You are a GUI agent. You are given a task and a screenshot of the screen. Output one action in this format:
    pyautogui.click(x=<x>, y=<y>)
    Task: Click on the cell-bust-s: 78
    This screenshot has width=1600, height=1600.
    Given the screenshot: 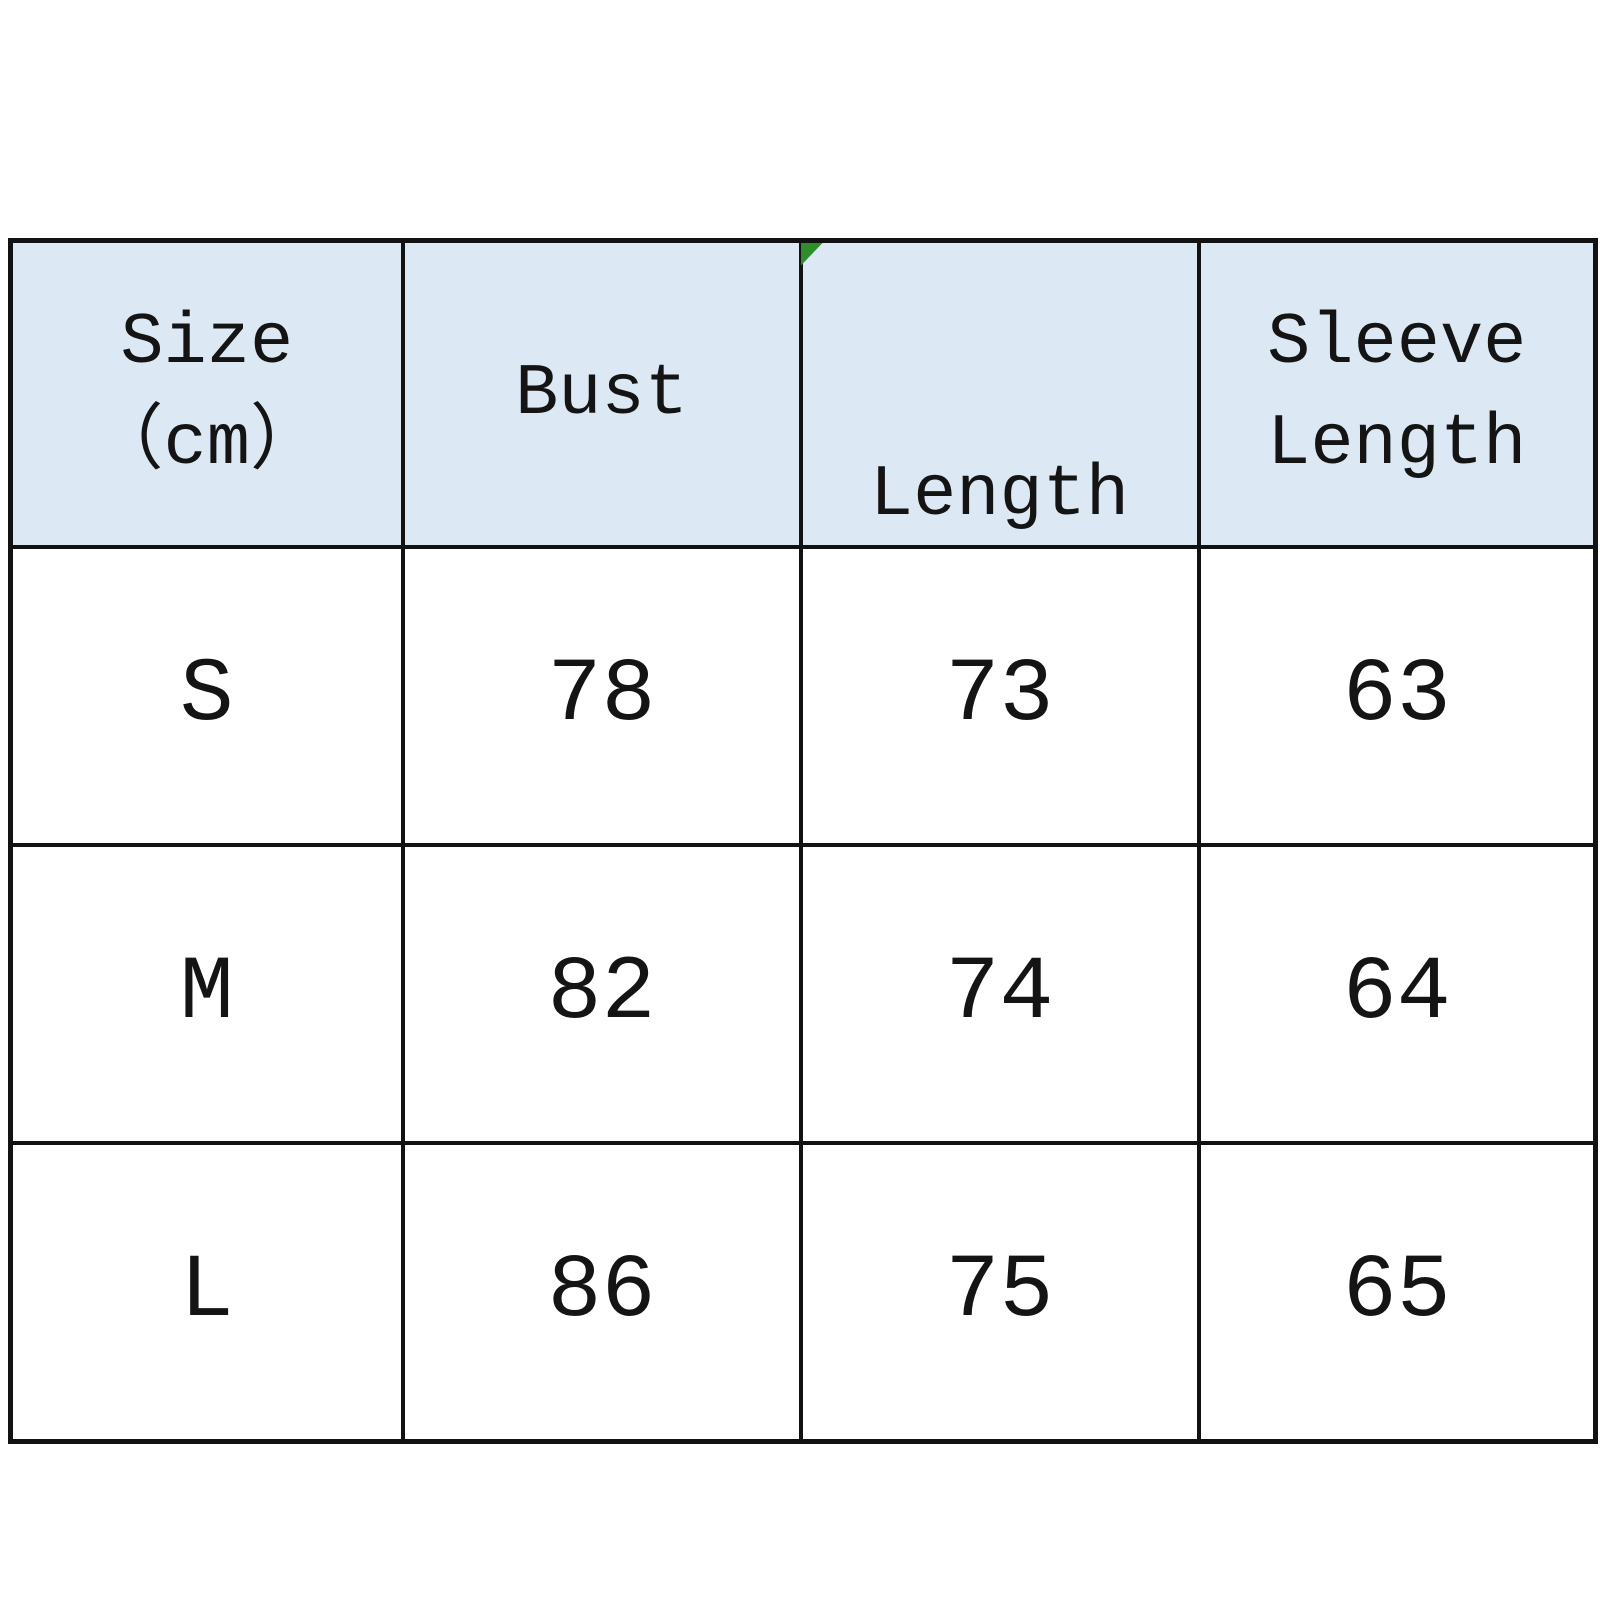 What is the action you would take?
    pyautogui.click(x=601, y=696)
    